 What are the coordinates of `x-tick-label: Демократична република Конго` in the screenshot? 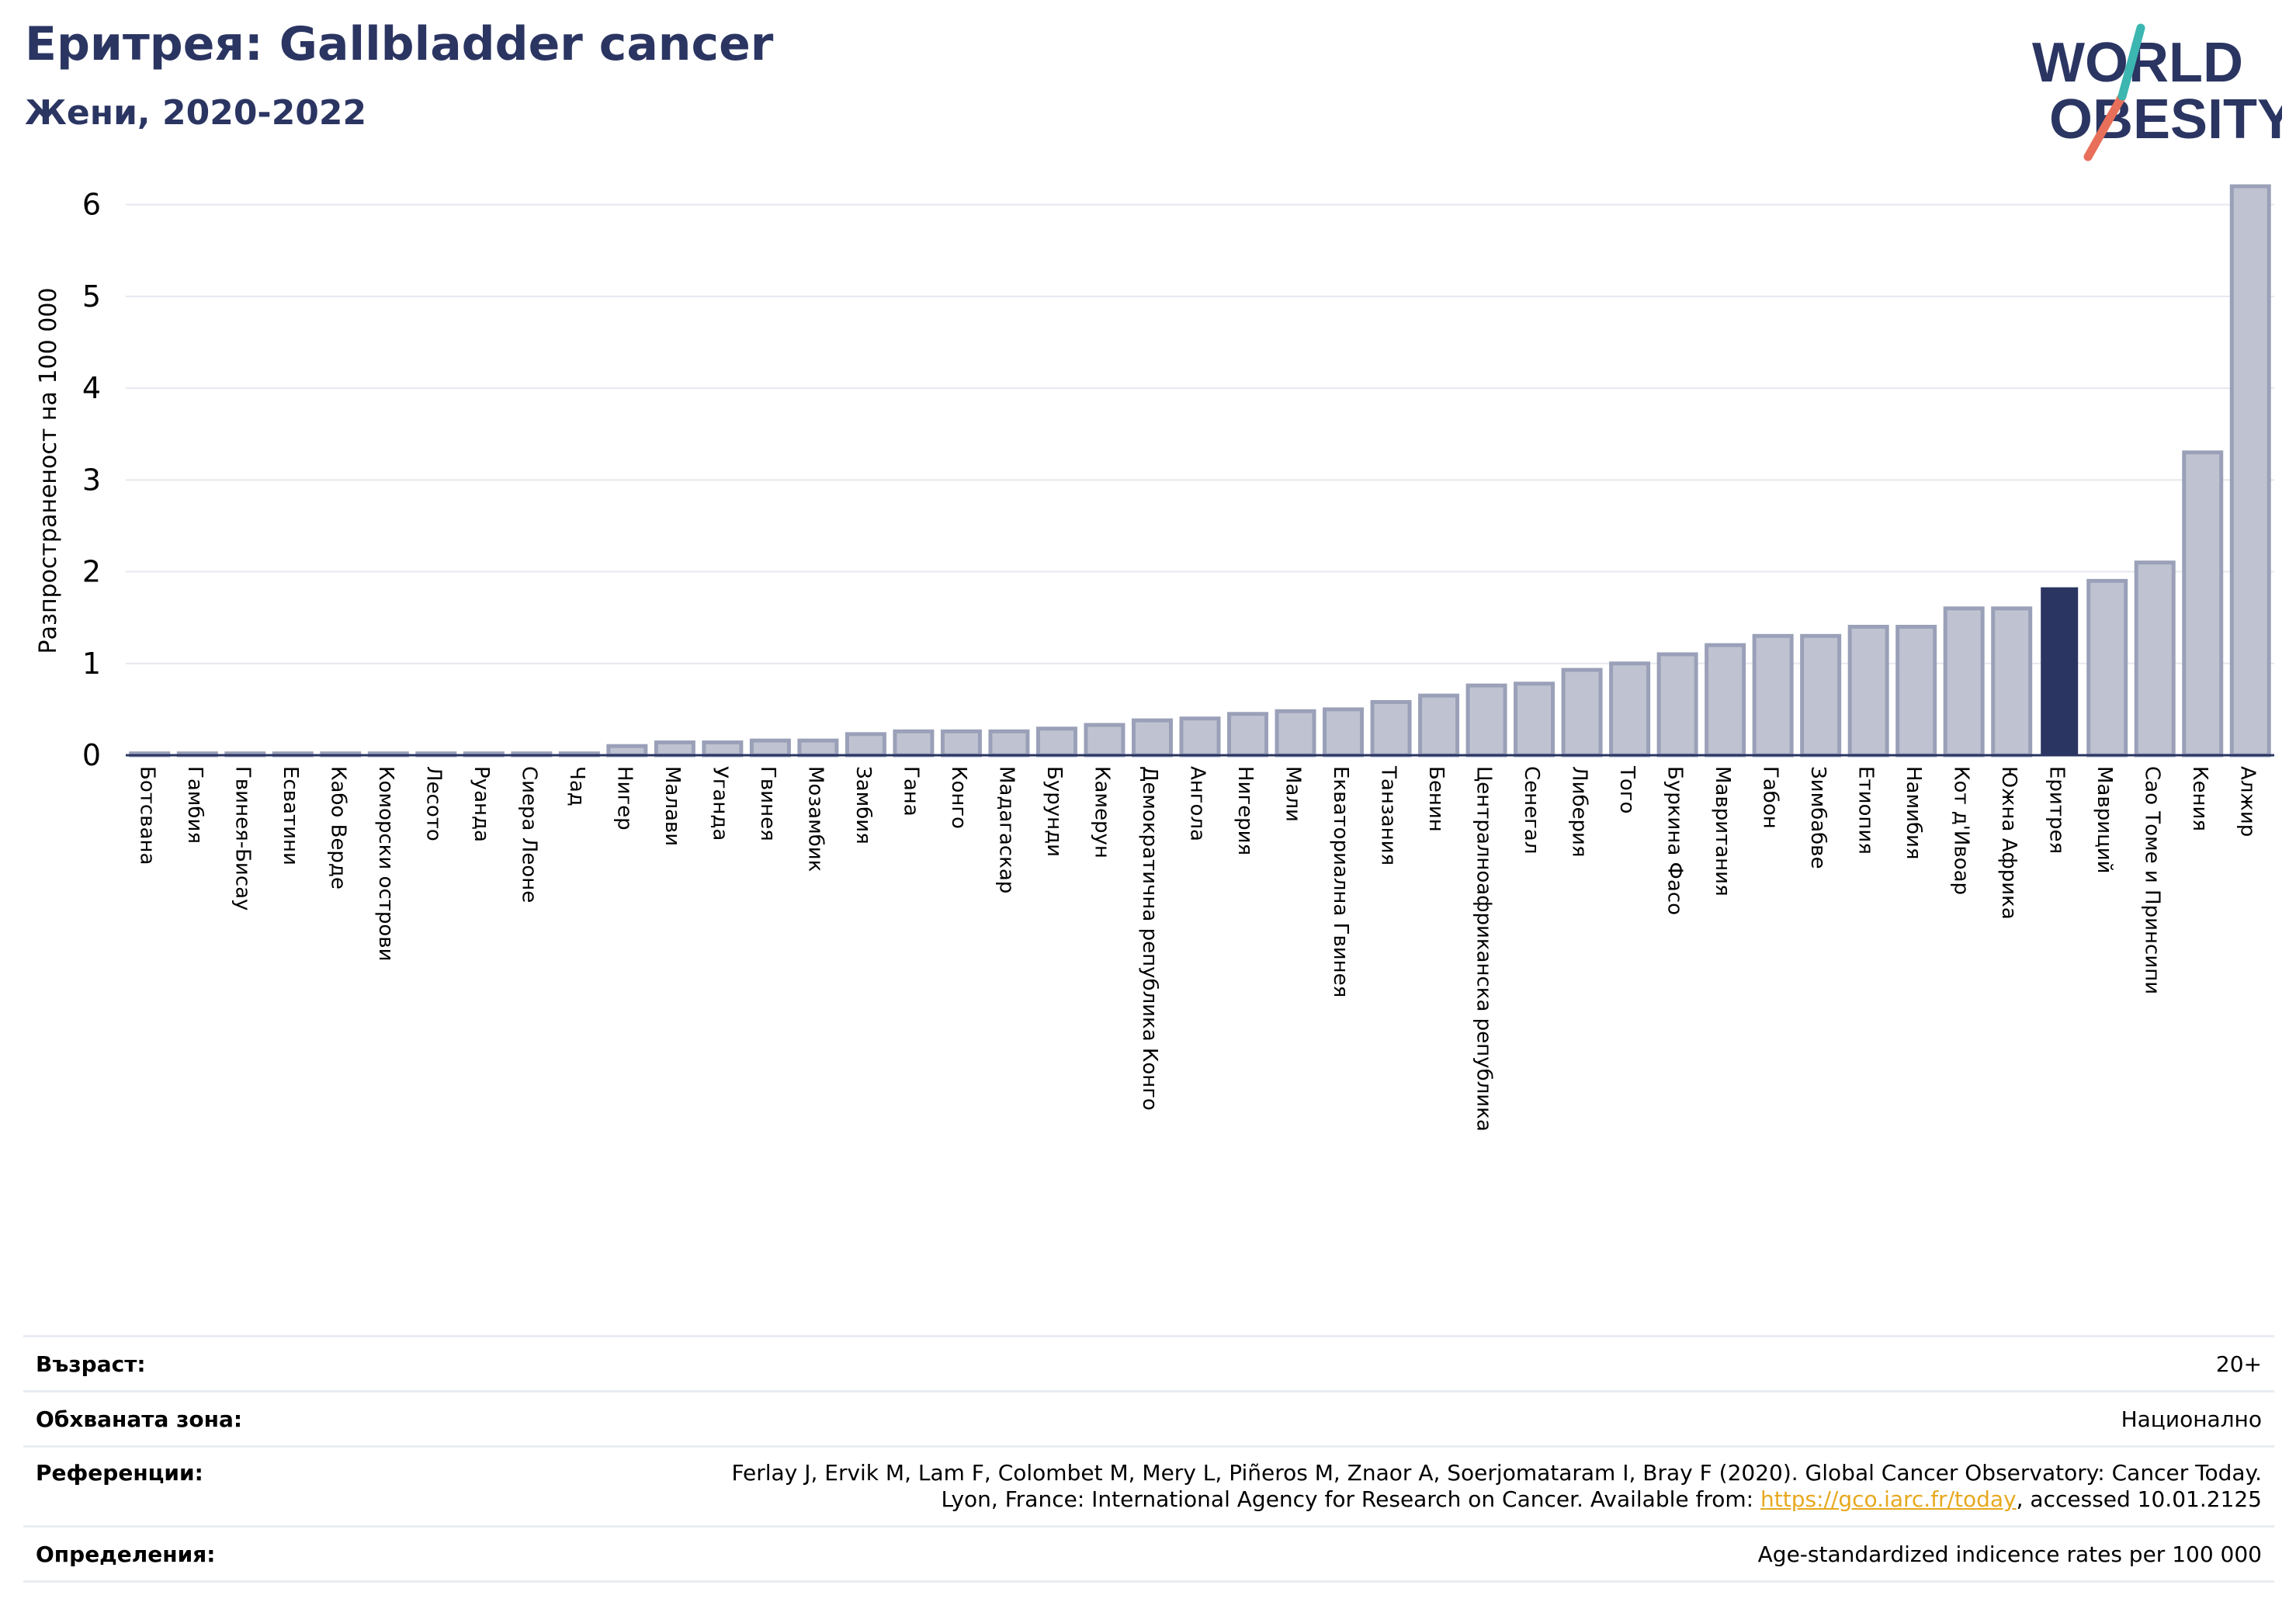 It's located at (1149, 939).